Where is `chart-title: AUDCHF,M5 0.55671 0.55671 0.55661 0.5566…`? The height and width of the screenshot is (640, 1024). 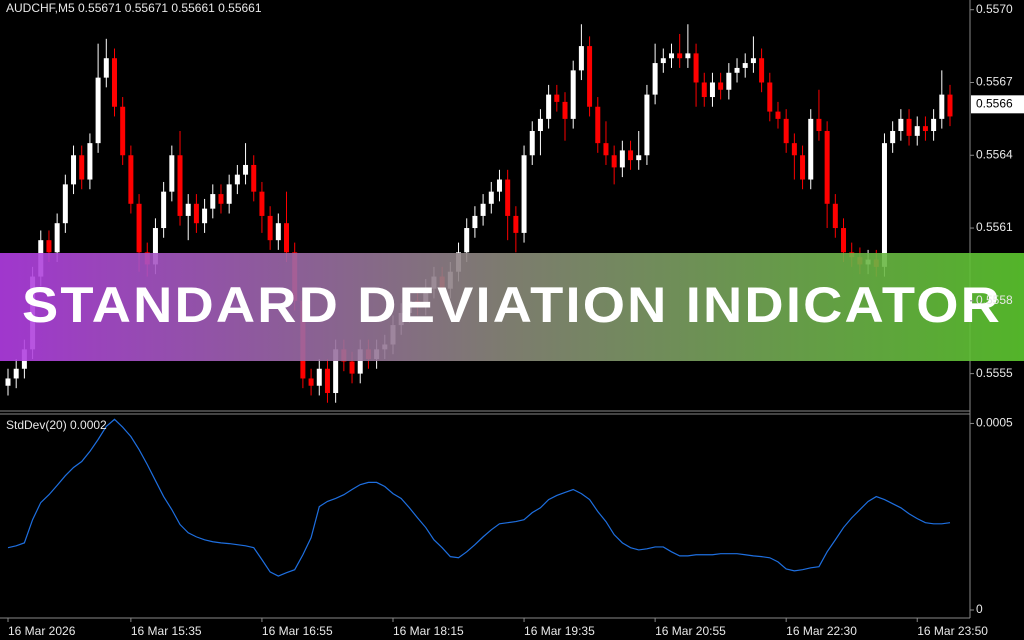 chart-title: AUDCHF,M5 0.55671 0.55671 0.55661 0.5566… is located at coordinates (134, 8).